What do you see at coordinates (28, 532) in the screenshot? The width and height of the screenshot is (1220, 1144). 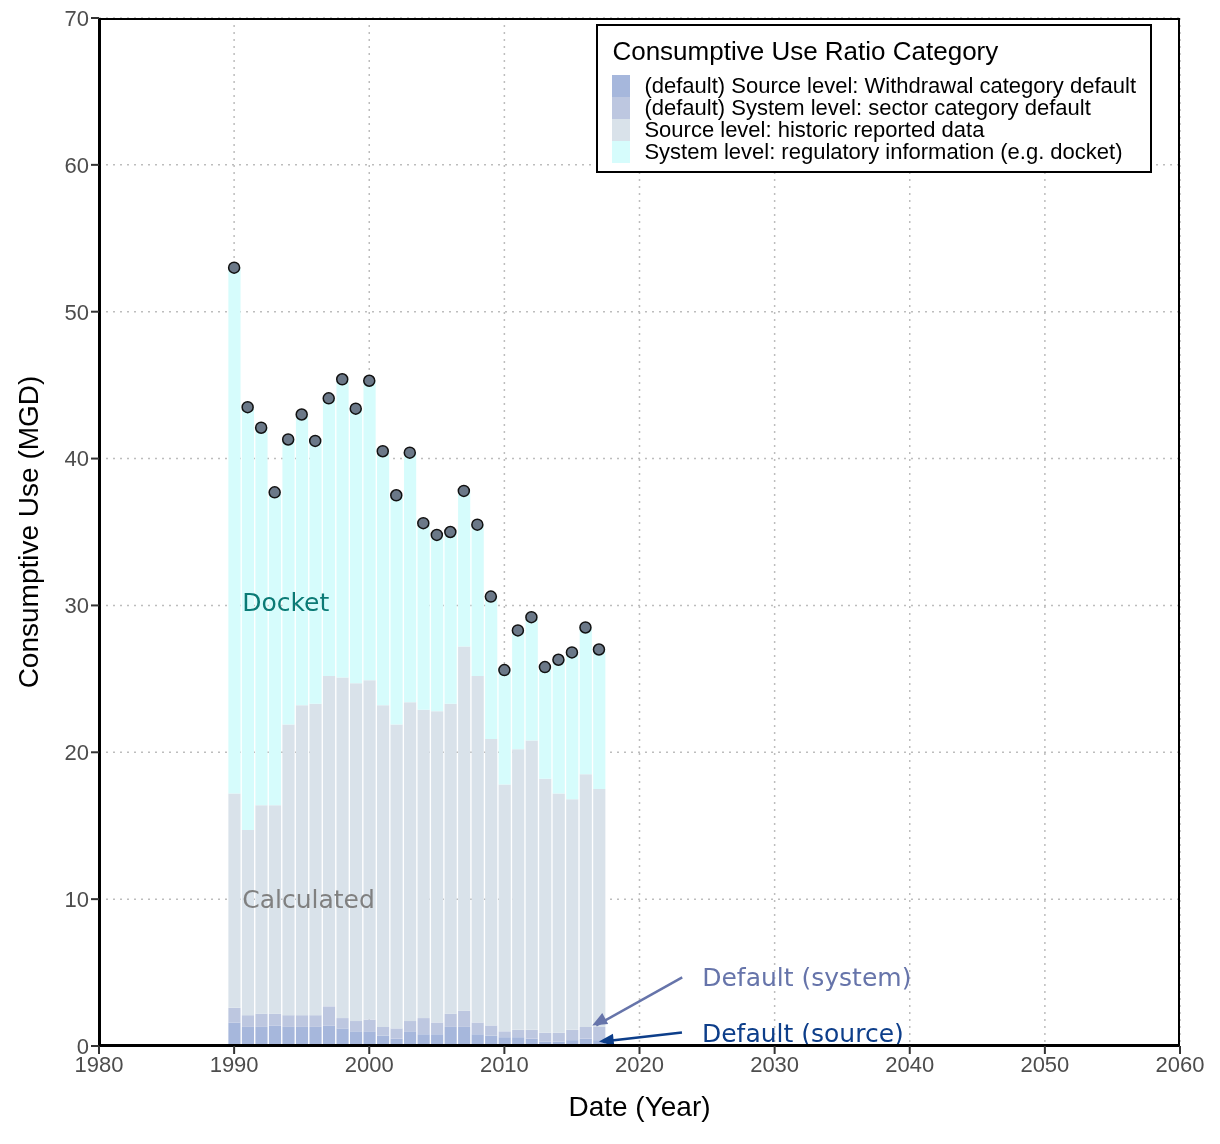 I see `y-axis-title: Consumptive Use (MGD)` at bounding box center [28, 532].